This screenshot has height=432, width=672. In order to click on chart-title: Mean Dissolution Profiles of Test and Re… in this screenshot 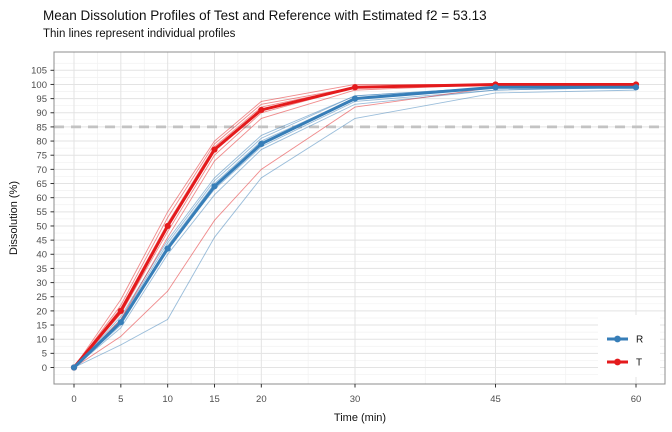, I will do `click(265, 15)`.